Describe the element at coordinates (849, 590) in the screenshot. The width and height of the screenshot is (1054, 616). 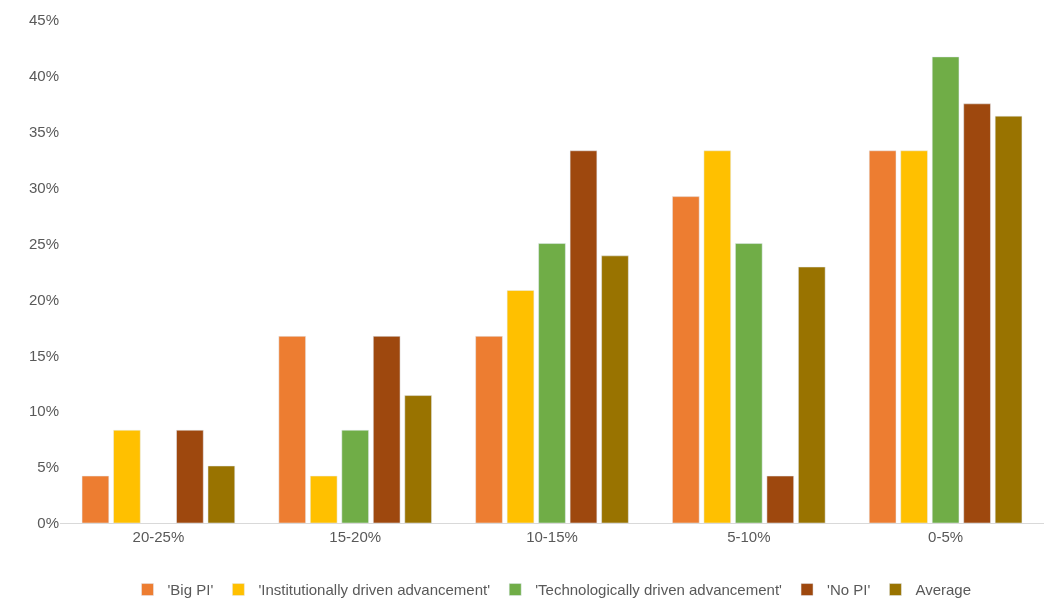
I see `legend-label: 'No PI'` at that location.